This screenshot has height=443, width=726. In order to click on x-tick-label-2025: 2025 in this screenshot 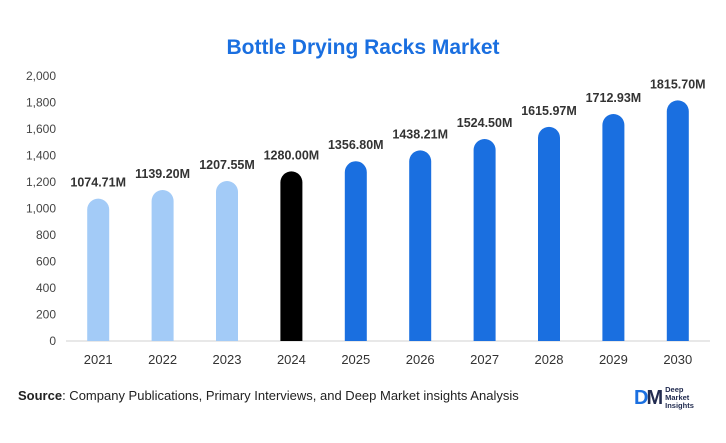, I will do `click(355, 359)`.